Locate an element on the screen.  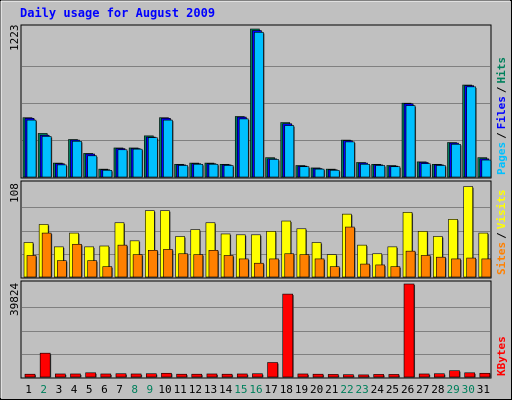
x-label-day-3: 3 is located at coordinates (59, 389).